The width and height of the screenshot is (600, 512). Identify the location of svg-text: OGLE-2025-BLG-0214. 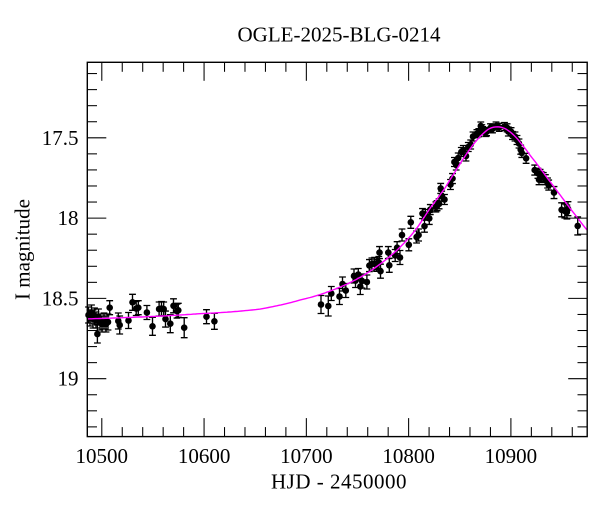
(339, 35).